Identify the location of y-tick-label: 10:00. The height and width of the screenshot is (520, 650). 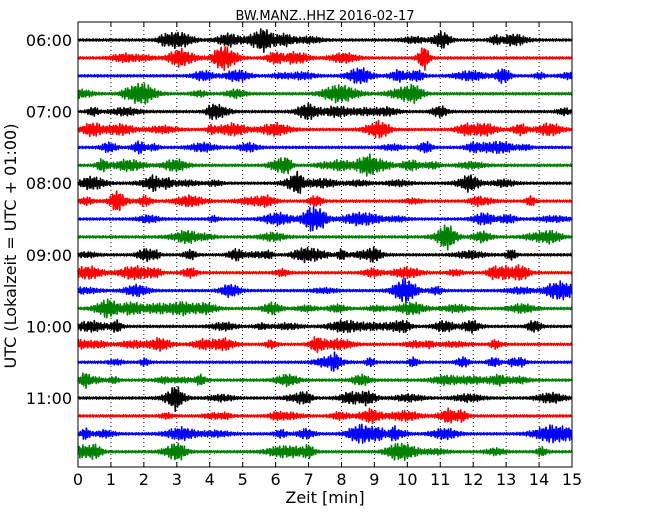
(49, 326).